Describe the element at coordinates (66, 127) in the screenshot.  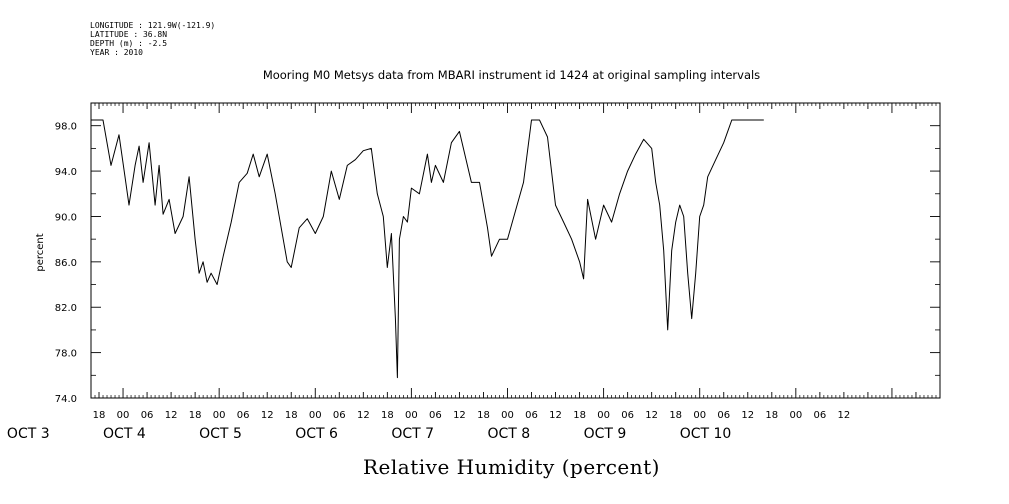
I see `y-tick-label: 98.0` at that location.